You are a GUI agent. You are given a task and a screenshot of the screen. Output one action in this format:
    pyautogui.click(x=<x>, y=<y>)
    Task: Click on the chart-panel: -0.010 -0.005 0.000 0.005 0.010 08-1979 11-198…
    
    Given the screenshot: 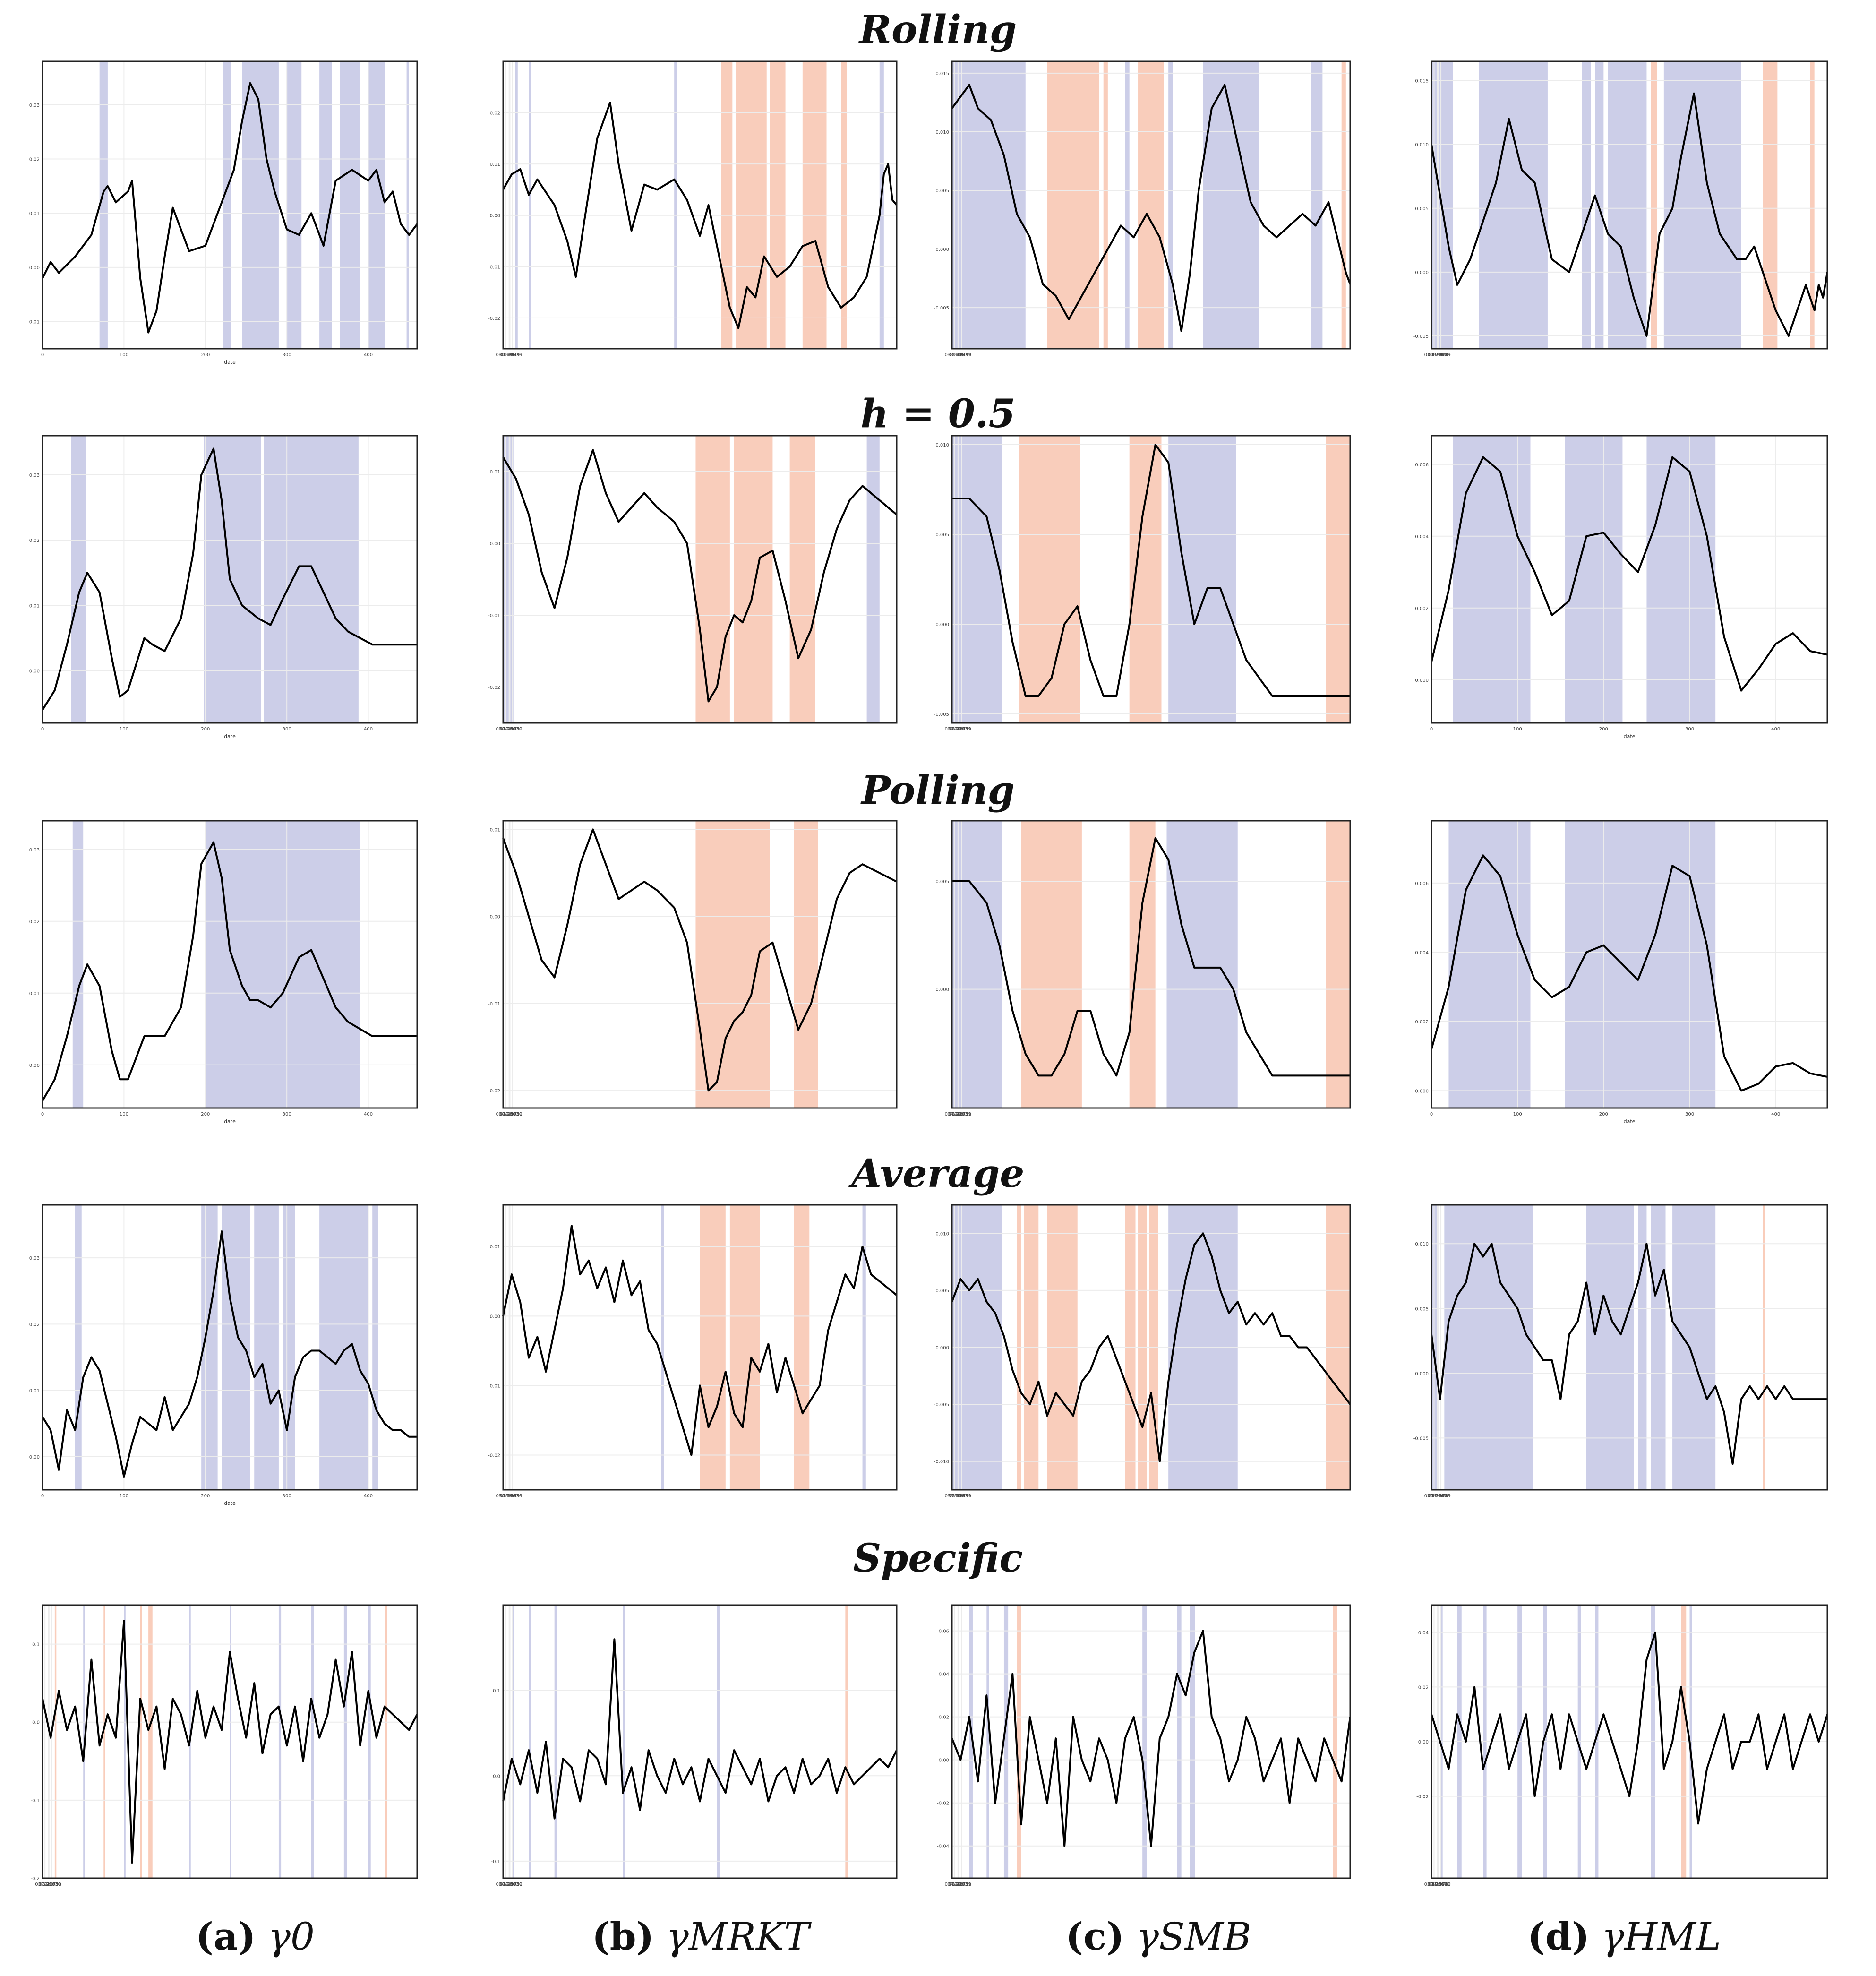 What is the action you would take?
    pyautogui.click(x=1137, y=1357)
    